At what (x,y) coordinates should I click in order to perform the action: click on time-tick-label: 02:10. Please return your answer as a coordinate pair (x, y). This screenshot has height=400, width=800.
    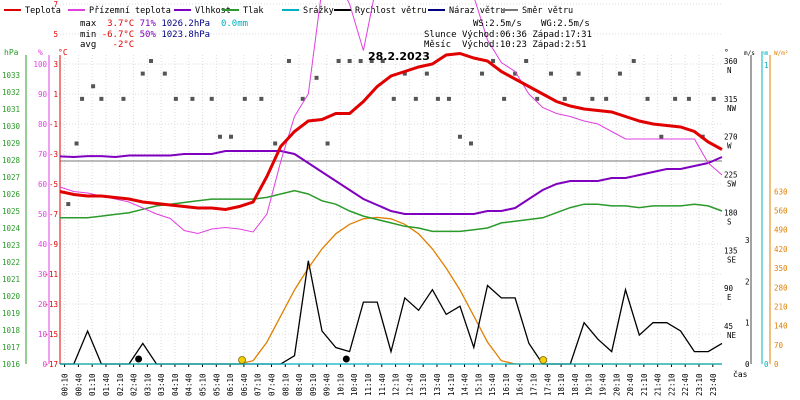
    Looking at the image, I should click on (120, 384).